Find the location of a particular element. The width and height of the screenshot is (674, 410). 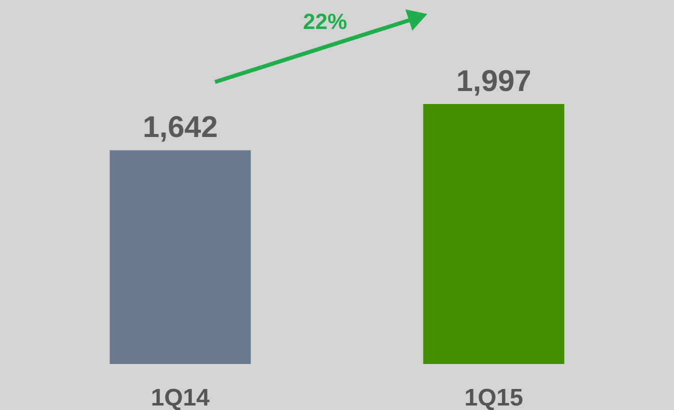

x-tick-label: 1Q14 is located at coordinates (180, 397).